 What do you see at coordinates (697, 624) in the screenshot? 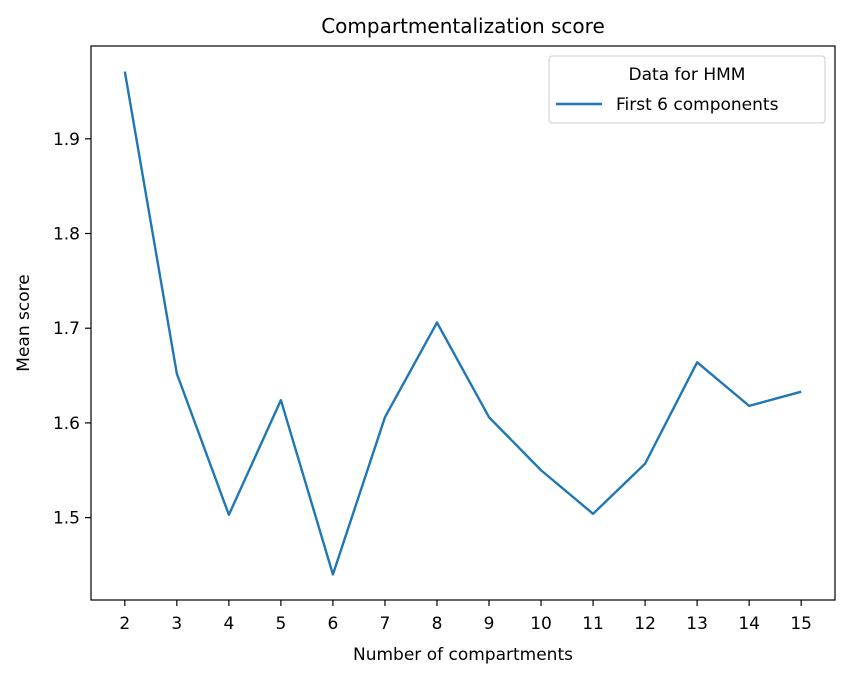
I see `x-tick-label: 13` at bounding box center [697, 624].